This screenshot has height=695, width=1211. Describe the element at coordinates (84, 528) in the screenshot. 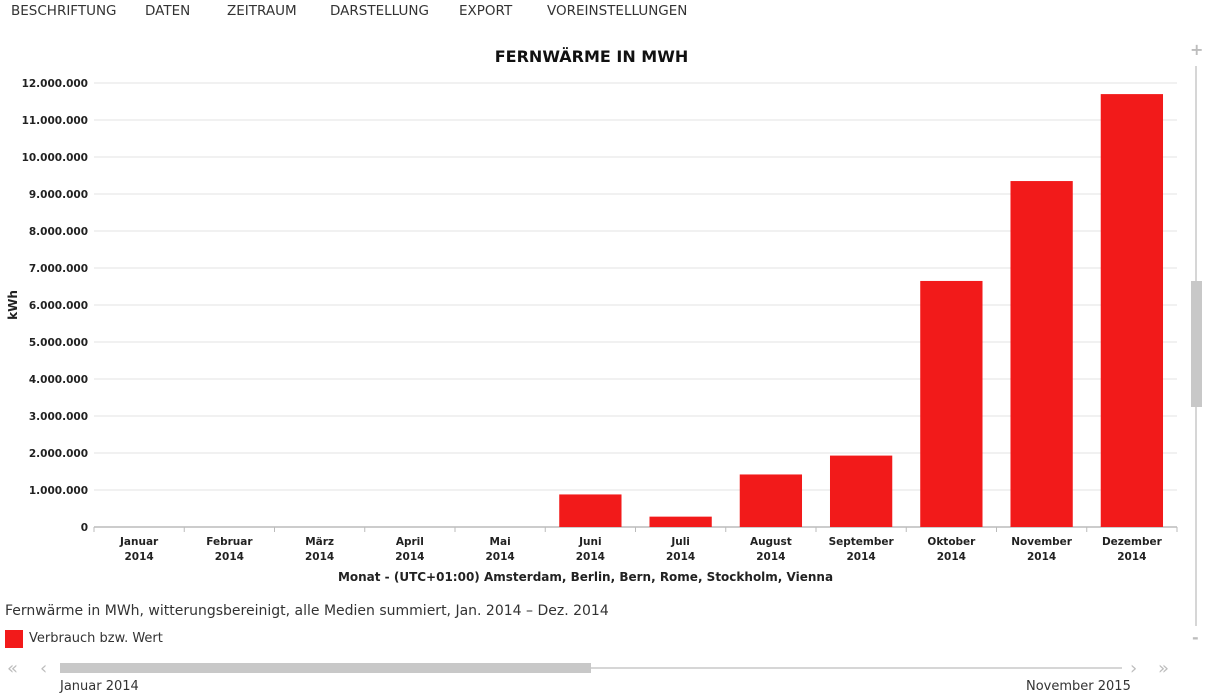

I see `y-tick-label: 0` at that location.